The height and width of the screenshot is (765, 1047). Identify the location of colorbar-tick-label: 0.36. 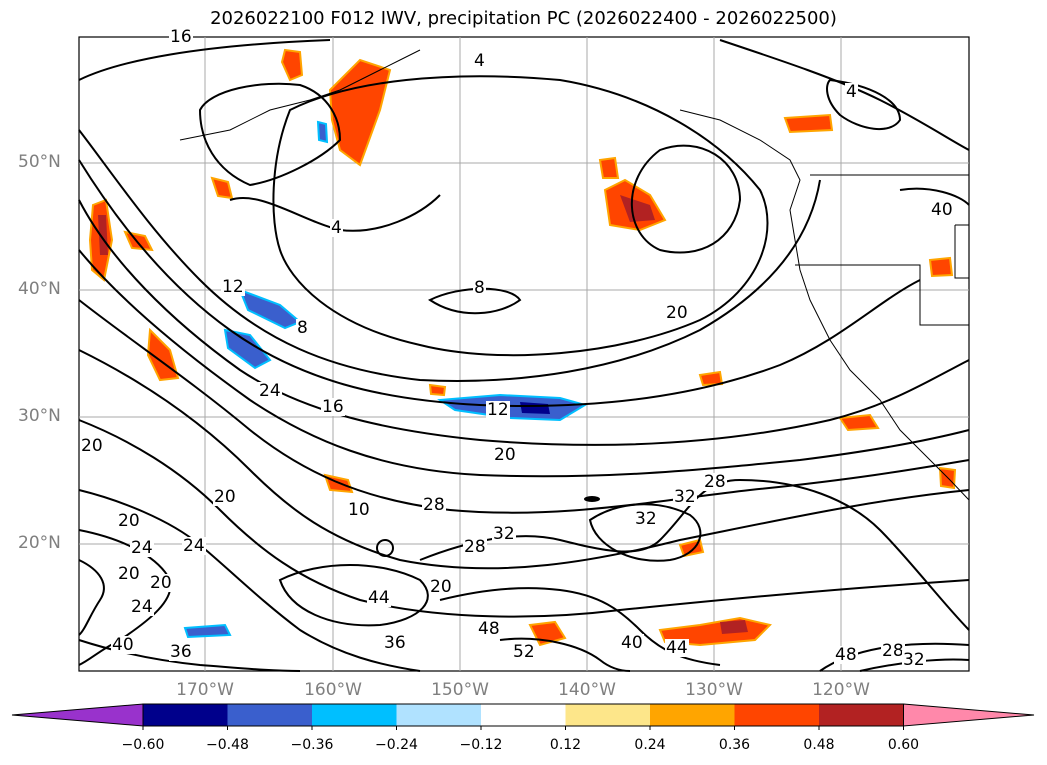
(734, 745).